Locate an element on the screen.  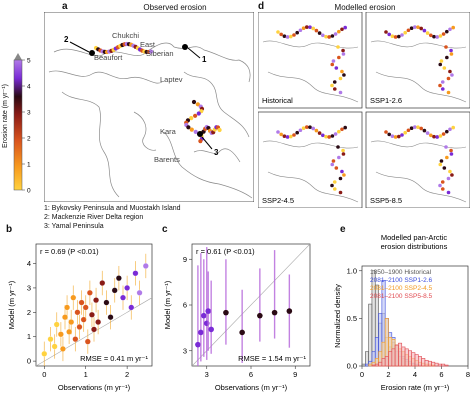
y-tick-label: 6 is located at coordinates (185, 305).